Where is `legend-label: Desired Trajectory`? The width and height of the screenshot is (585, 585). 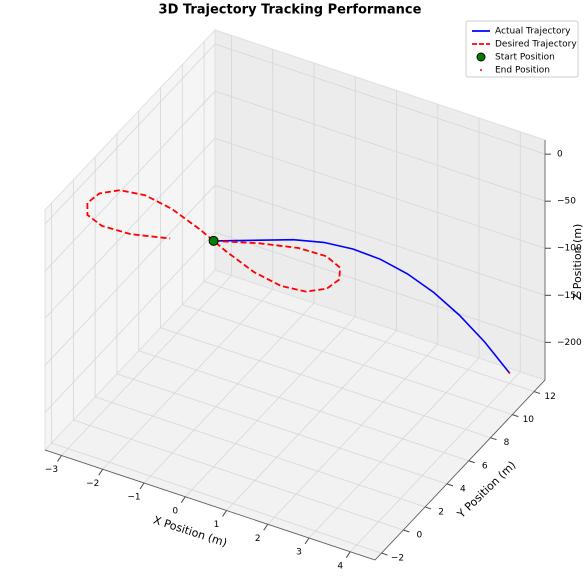 legend-label: Desired Trajectory is located at coordinates (536, 45).